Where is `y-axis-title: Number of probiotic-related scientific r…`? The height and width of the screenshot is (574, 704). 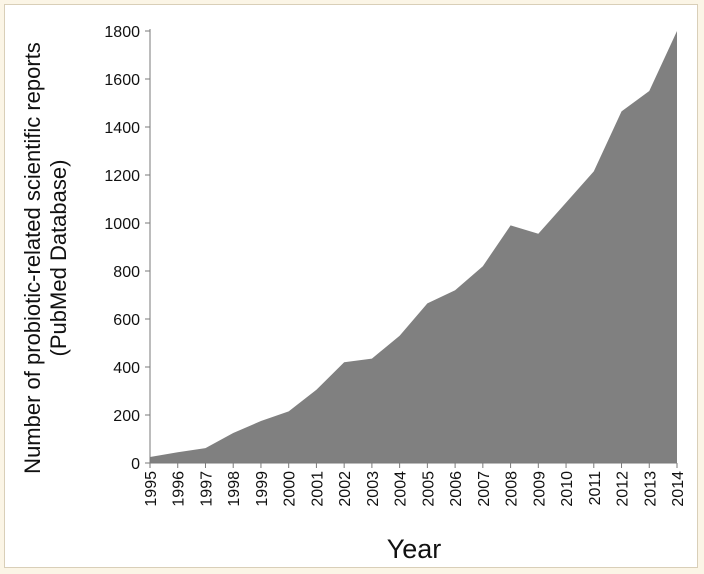
y-axis-title: Number of probiotic-related scientific r… is located at coordinates (45, 258).